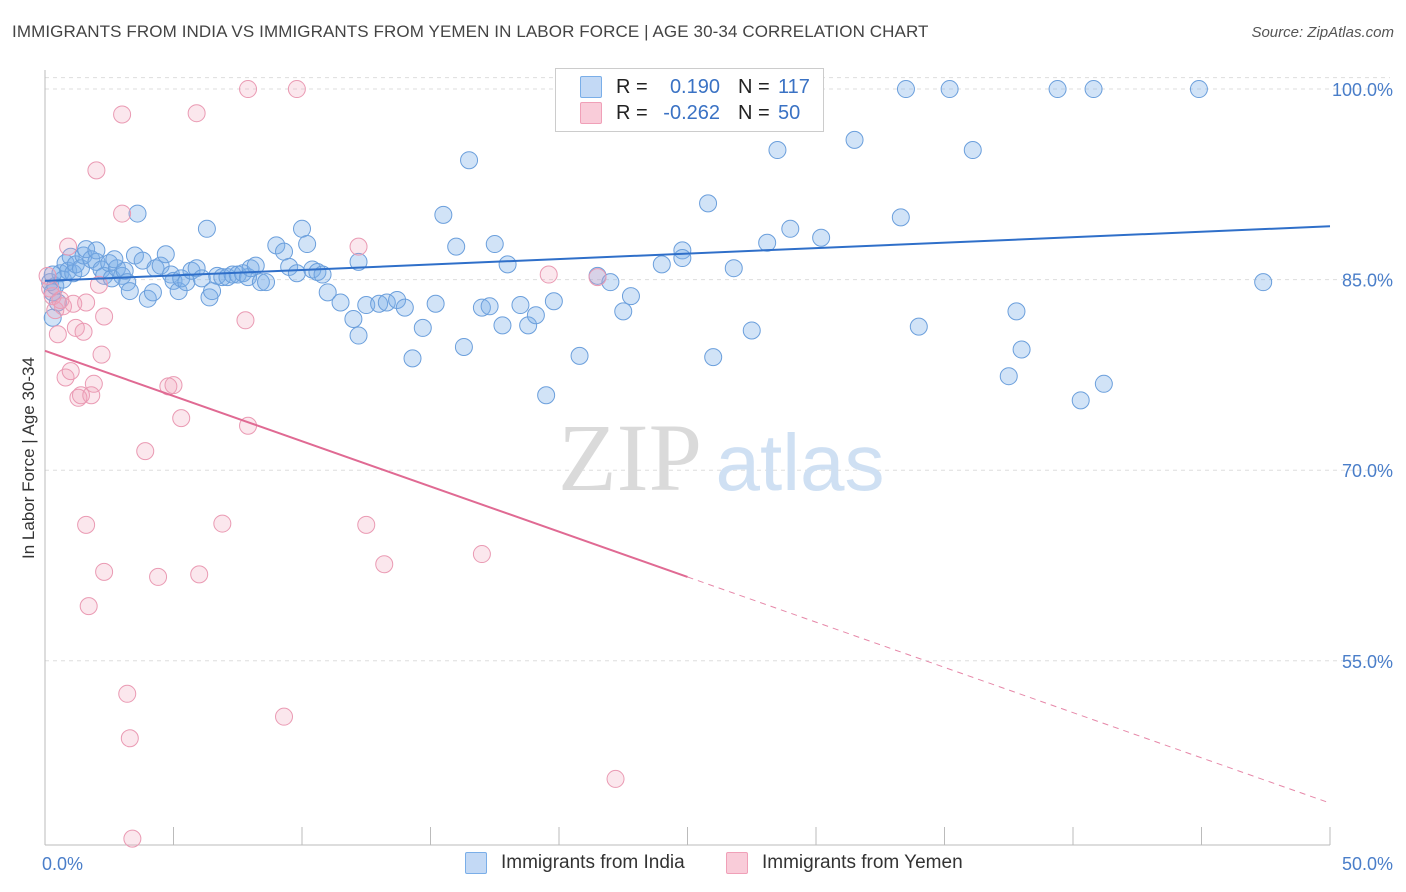 This screenshot has height=892, width=1406. Describe the element at coordinates (862, 862) in the screenshot. I see `yemen-legend-label: Immigrants from Yemen` at that location.